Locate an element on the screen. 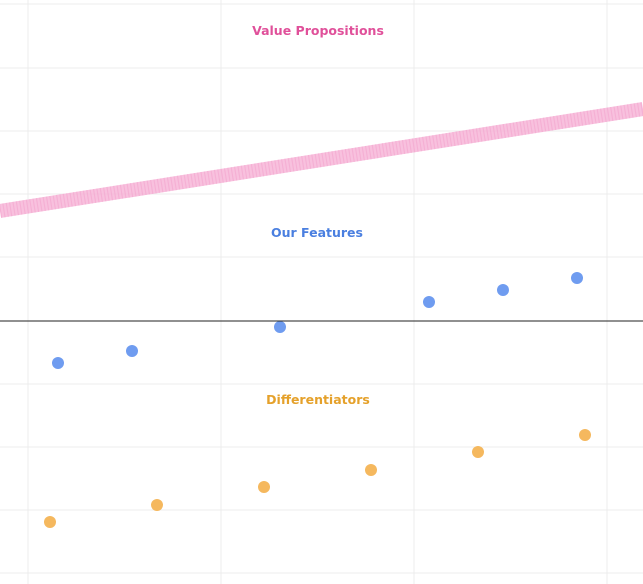  our-features-title: Our Features is located at coordinates (317, 232).